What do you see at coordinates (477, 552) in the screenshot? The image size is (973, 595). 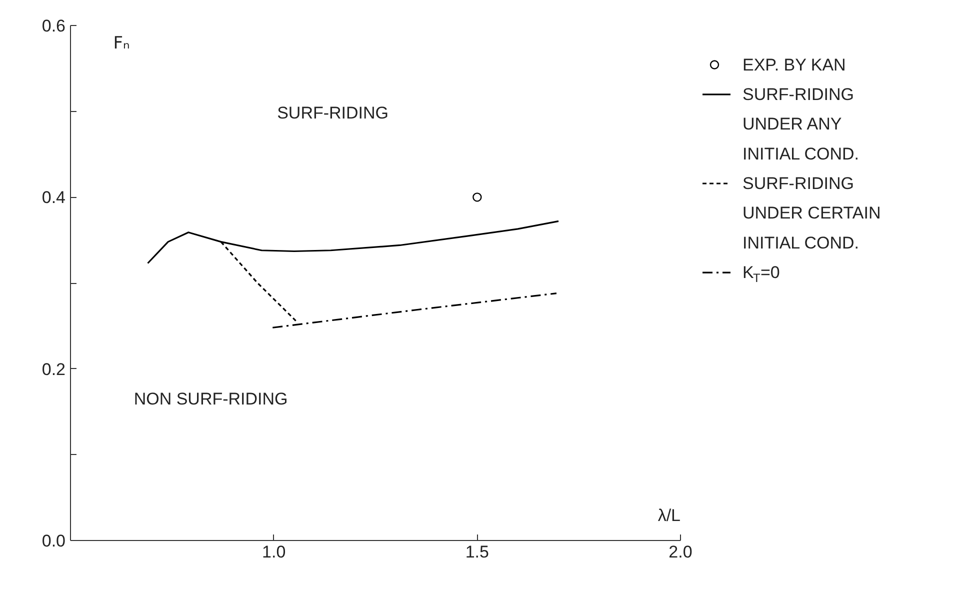 I see `x-tick-label: 1.5` at bounding box center [477, 552].